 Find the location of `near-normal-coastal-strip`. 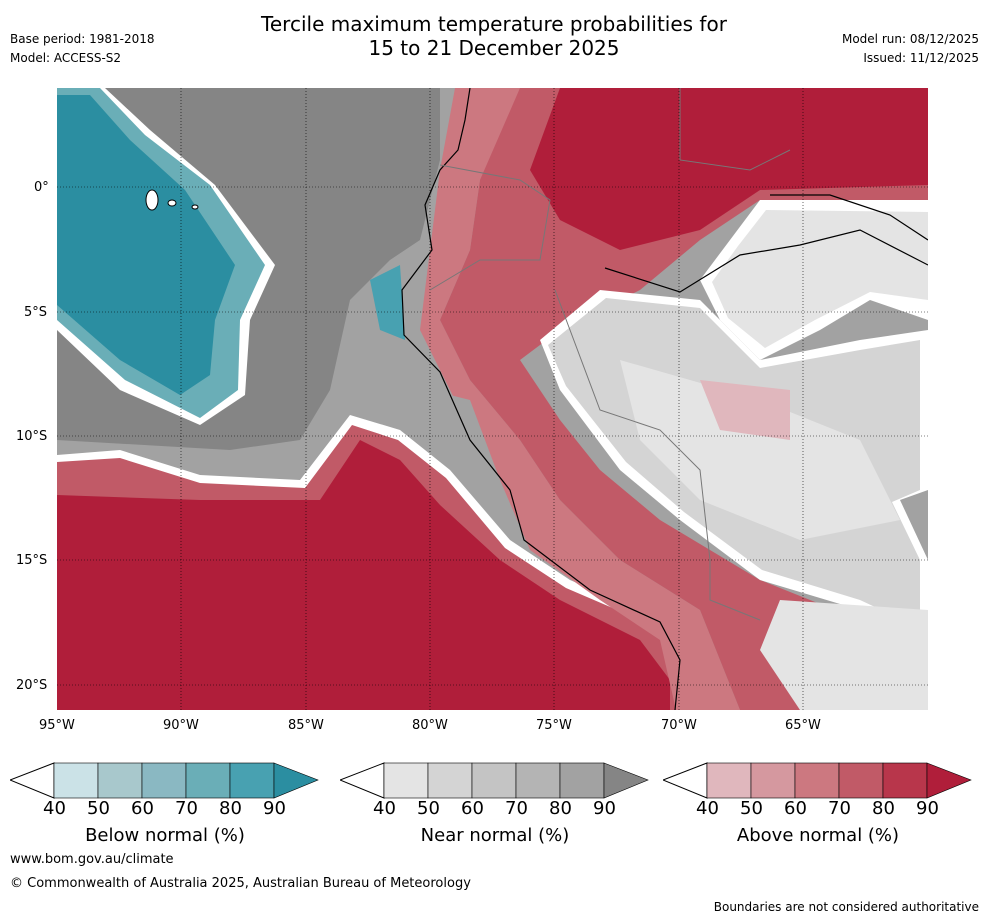

near-normal-coastal-strip is located at coordinates (470, 450).